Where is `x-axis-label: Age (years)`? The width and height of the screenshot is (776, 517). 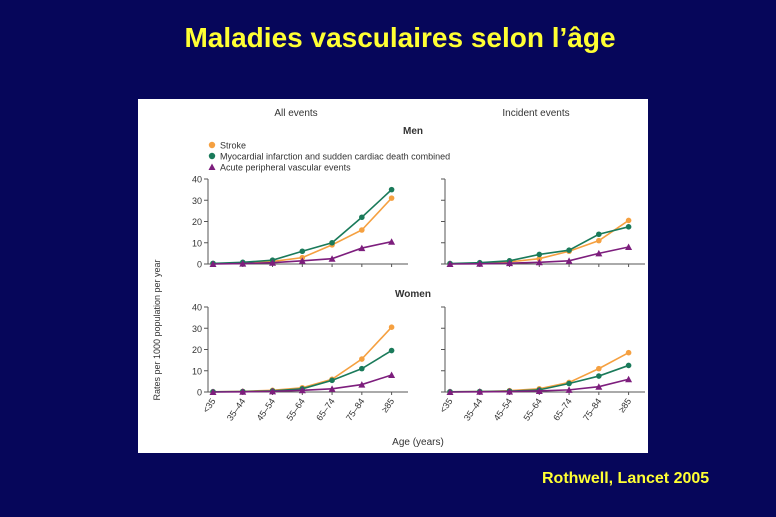 x-axis-label: Age (years) is located at coordinates (418, 442).